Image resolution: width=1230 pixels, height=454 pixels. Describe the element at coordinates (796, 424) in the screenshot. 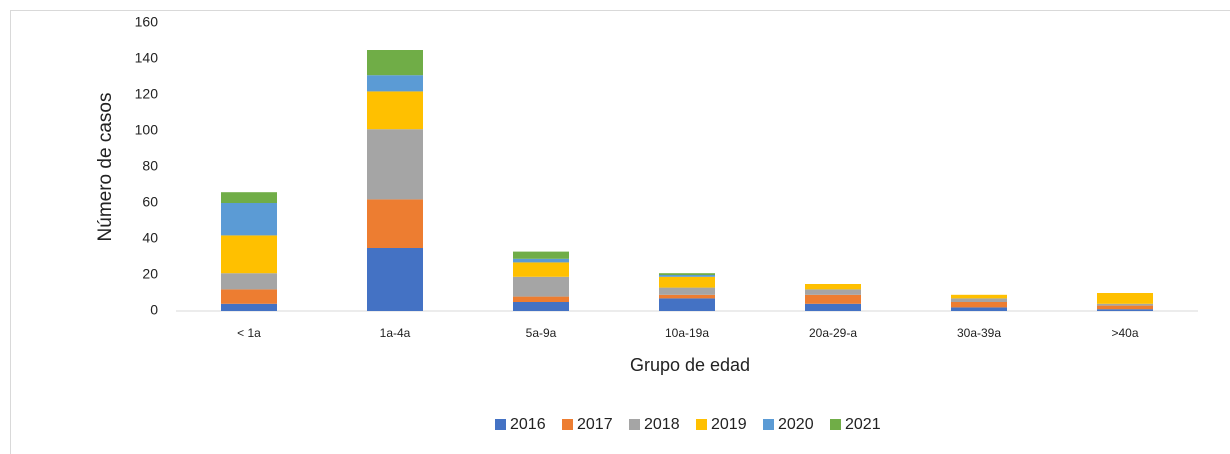

I see `legend-label: 2020` at that location.